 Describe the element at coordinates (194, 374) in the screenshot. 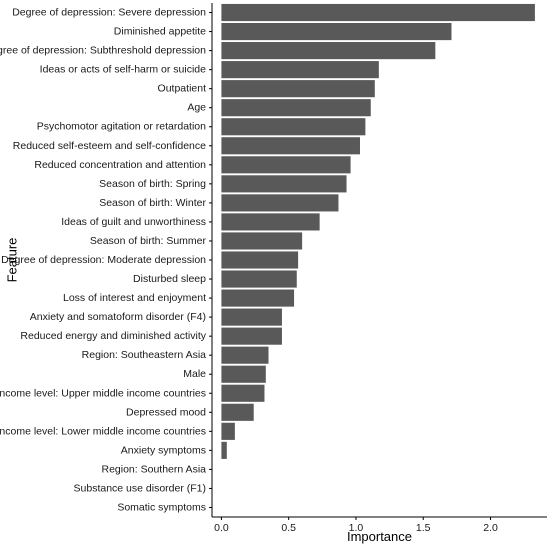

I see `y-tick-label: Male` at that location.